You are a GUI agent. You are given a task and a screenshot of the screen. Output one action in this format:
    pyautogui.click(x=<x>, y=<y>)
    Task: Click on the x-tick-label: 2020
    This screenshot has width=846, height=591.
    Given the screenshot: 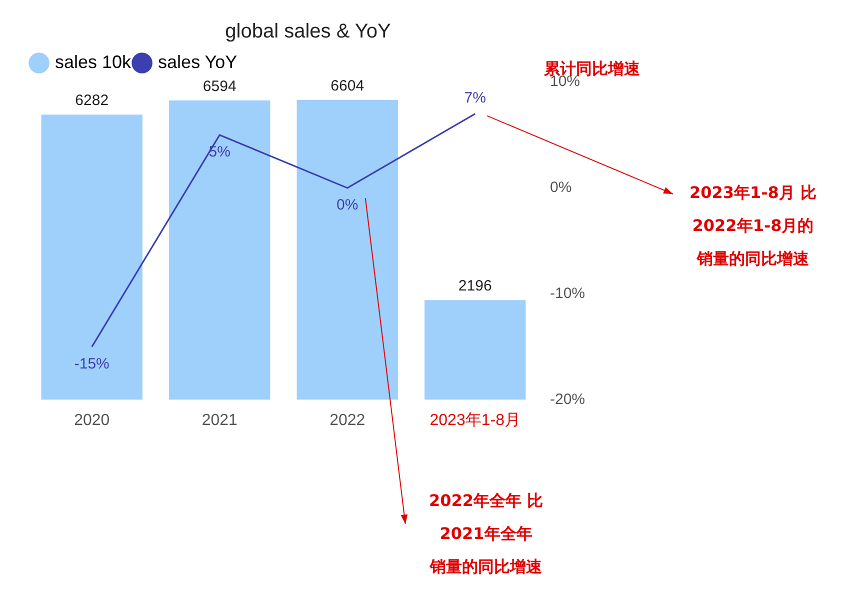 What is the action you would take?
    pyautogui.click(x=92, y=420)
    